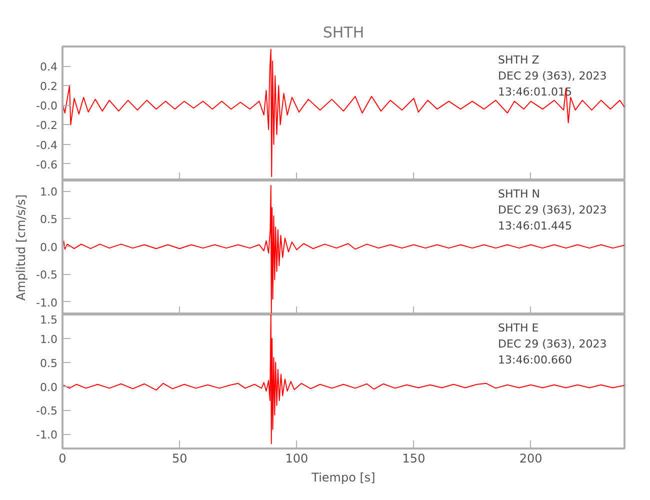 The width and height of the screenshot is (650, 500). I want to click on y-tick-label: 0.2, so click(49, 87).